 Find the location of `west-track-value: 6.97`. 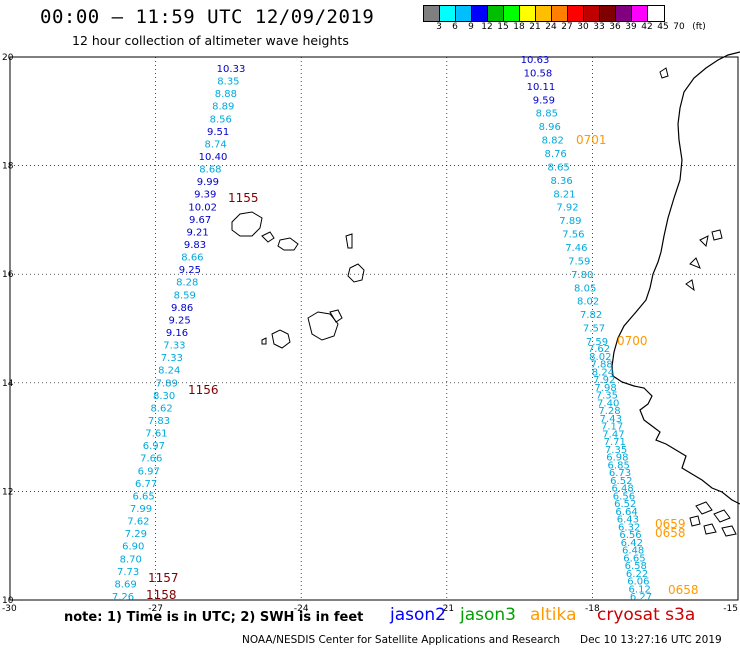

west-track-value: 6.97 is located at coordinates (154, 446).